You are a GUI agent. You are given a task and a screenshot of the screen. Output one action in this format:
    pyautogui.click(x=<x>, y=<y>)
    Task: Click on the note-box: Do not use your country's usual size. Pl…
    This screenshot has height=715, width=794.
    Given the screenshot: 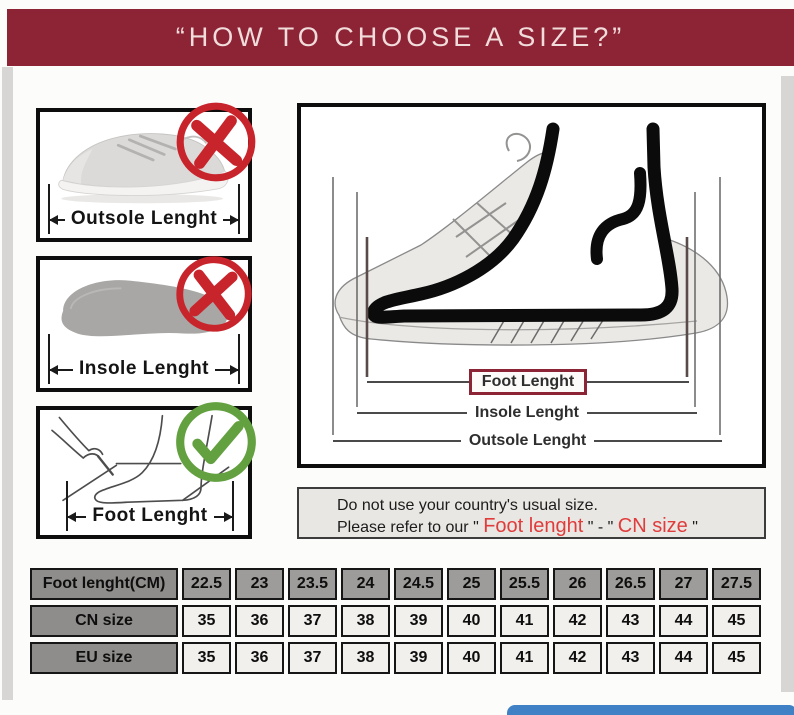 What is the action you would take?
    pyautogui.click(x=531, y=513)
    